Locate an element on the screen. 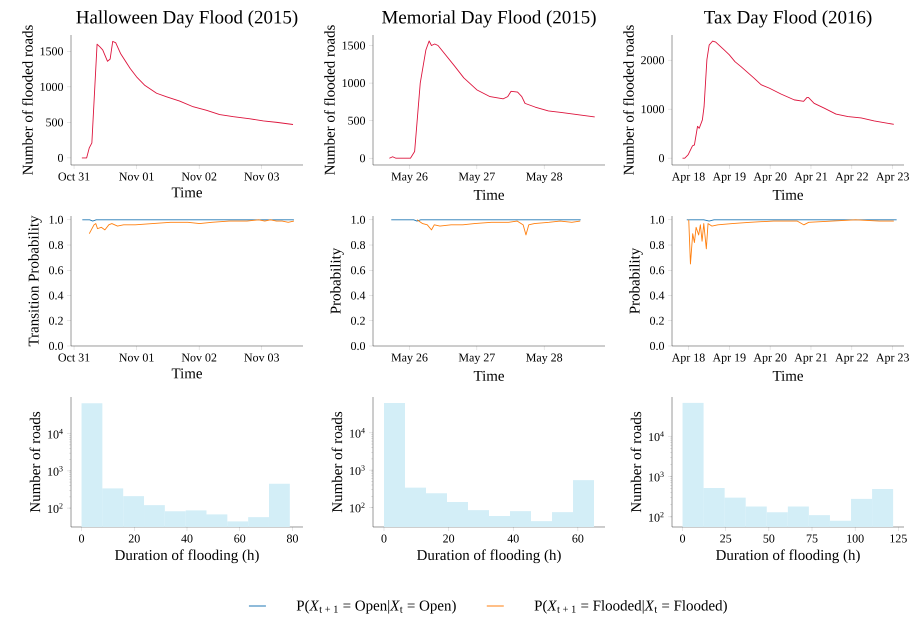 The image size is (917, 624). x-tick-label: 100 is located at coordinates (855, 538).